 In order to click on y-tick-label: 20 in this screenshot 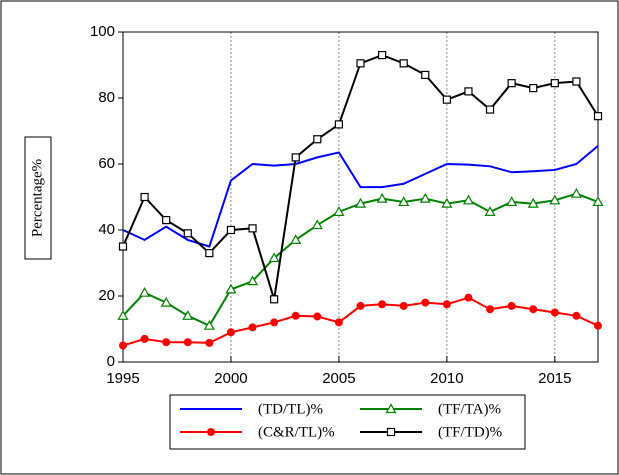, I will do `click(106, 295)`.